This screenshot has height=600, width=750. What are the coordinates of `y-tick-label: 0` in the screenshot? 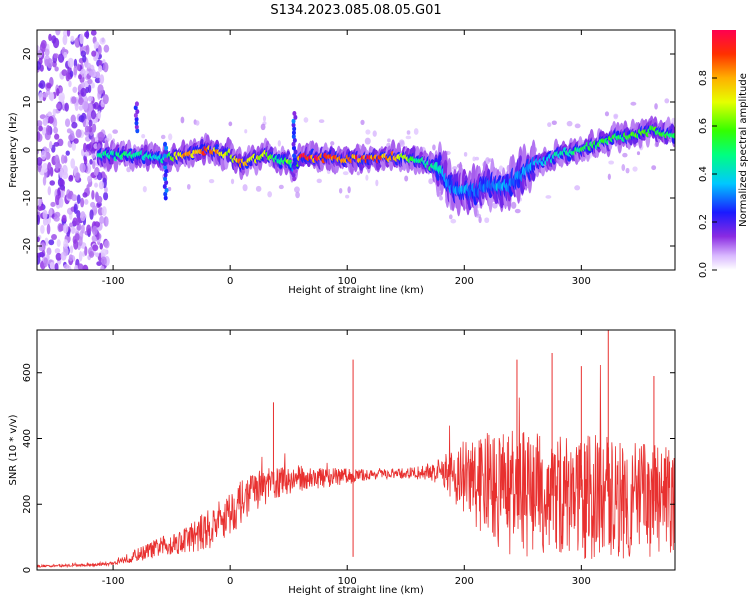 It's located at (27, 570).